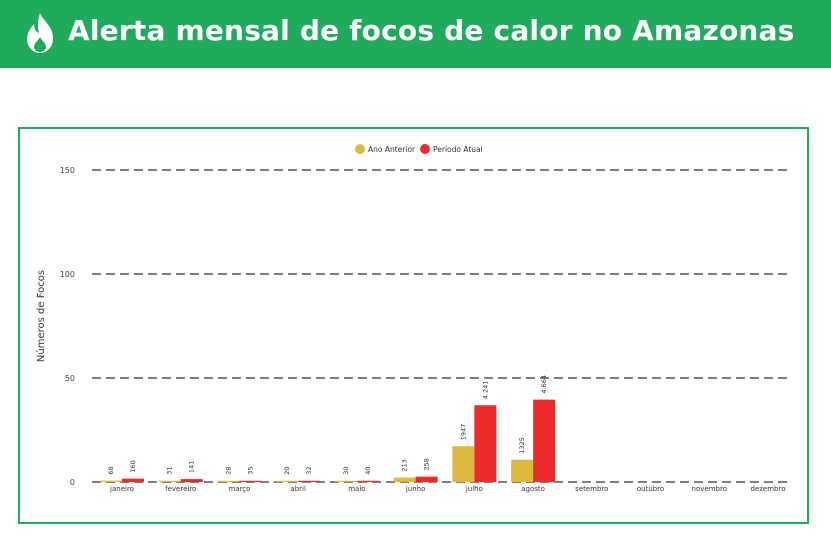 Image resolution: width=831 pixels, height=560 pixels. I want to click on x-tick-label: dezembro, so click(768, 489).